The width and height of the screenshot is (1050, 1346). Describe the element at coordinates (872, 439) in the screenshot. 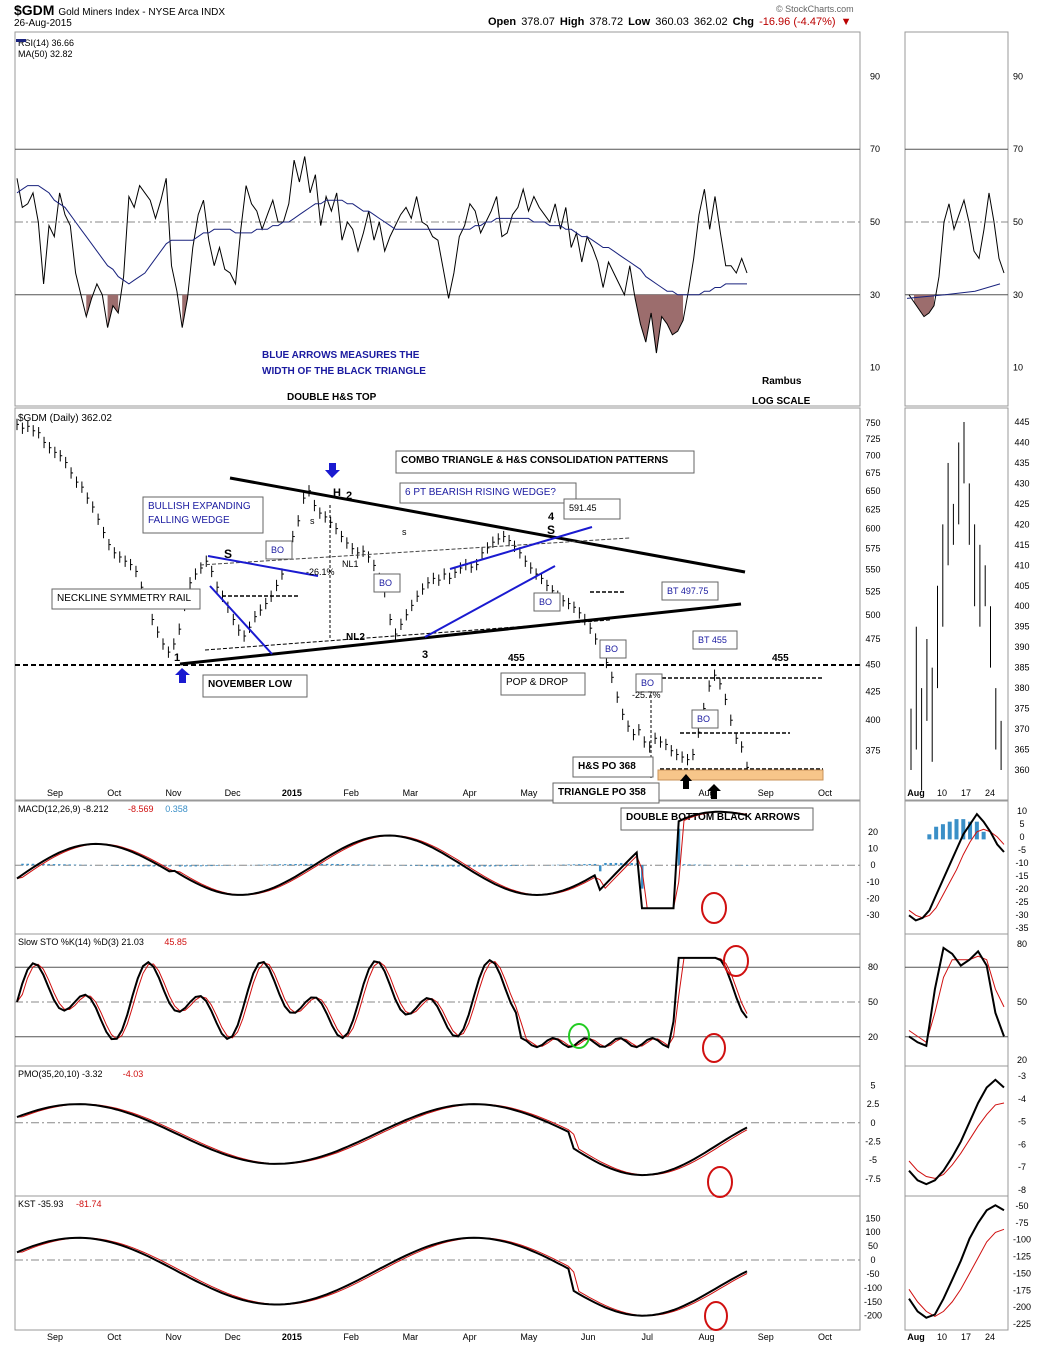

I see `price-tick-label: 725` at that location.